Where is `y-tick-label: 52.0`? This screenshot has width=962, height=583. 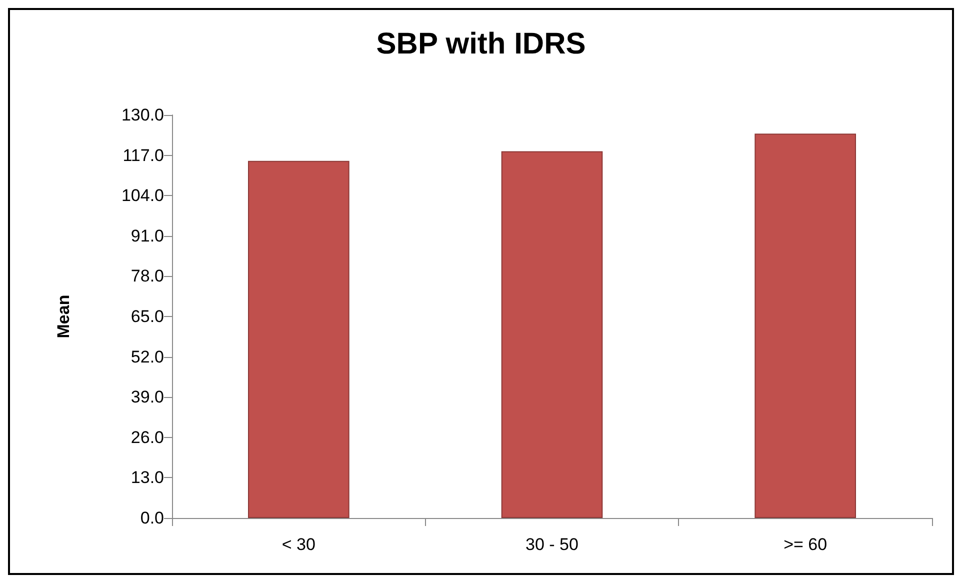 y-tick-label: 52.0 is located at coordinates (147, 356).